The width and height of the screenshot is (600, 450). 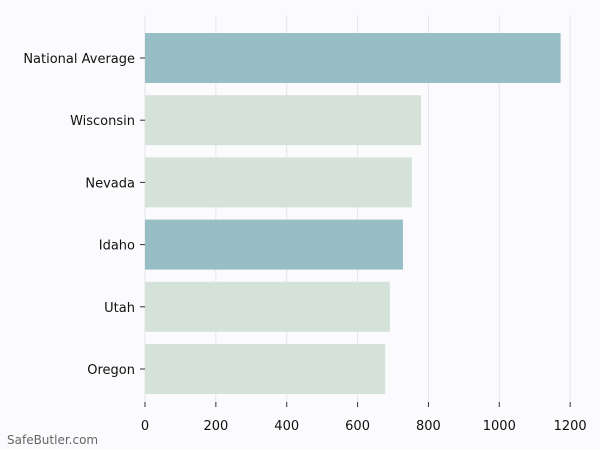 What do you see at coordinates (119, 308) in the screenshot?
I see `category-label-utah: Utah` at bounding box center [119, 308].